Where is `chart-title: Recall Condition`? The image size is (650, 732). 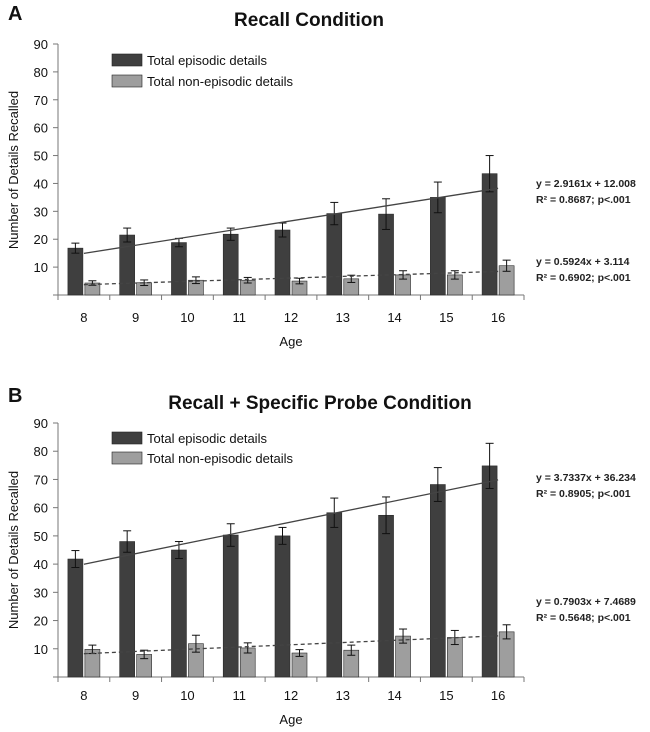 chart-title: Recall Condition is located at coordinates (309, 20).